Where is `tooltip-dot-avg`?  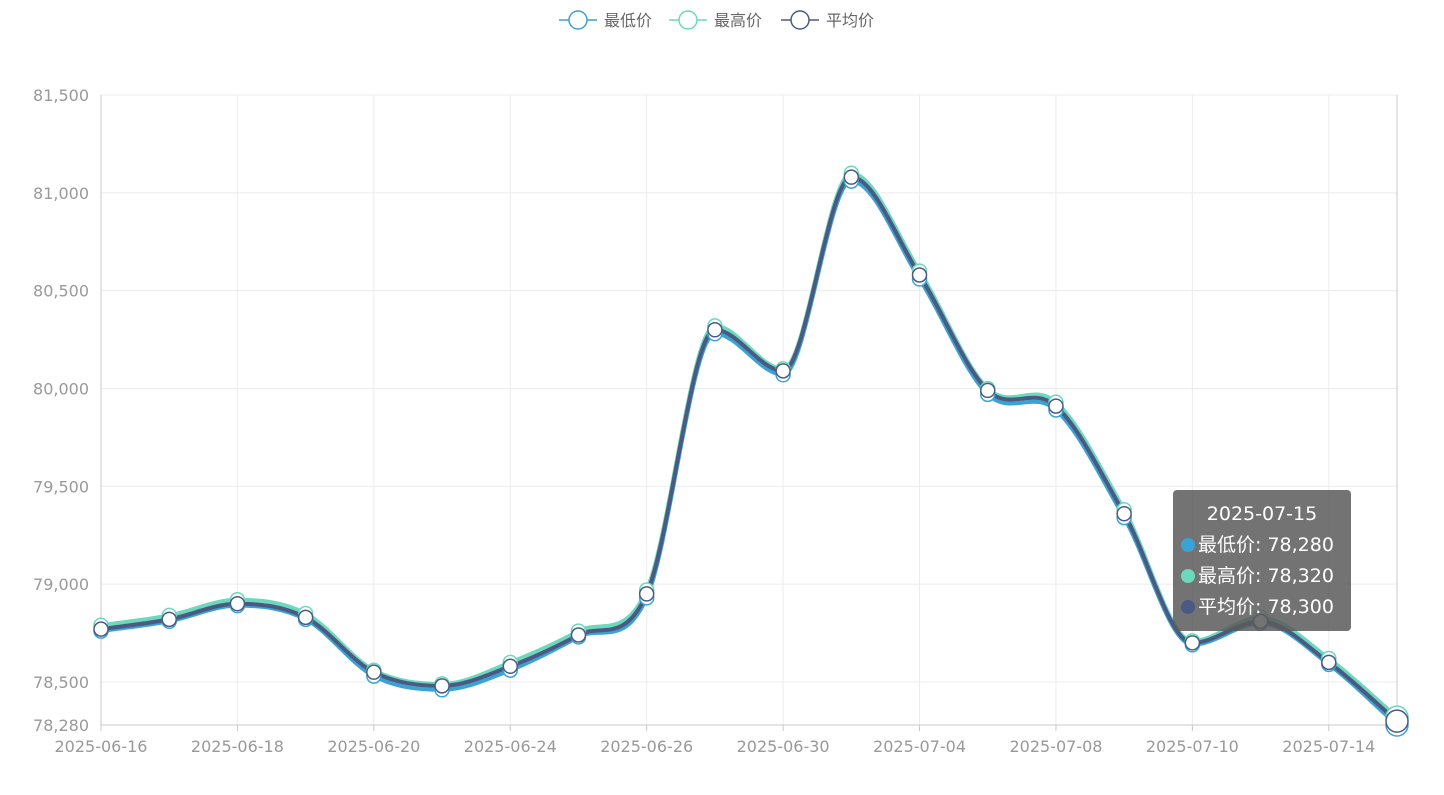
tooltip-dot-avg is located at coordinates (1188, 607).